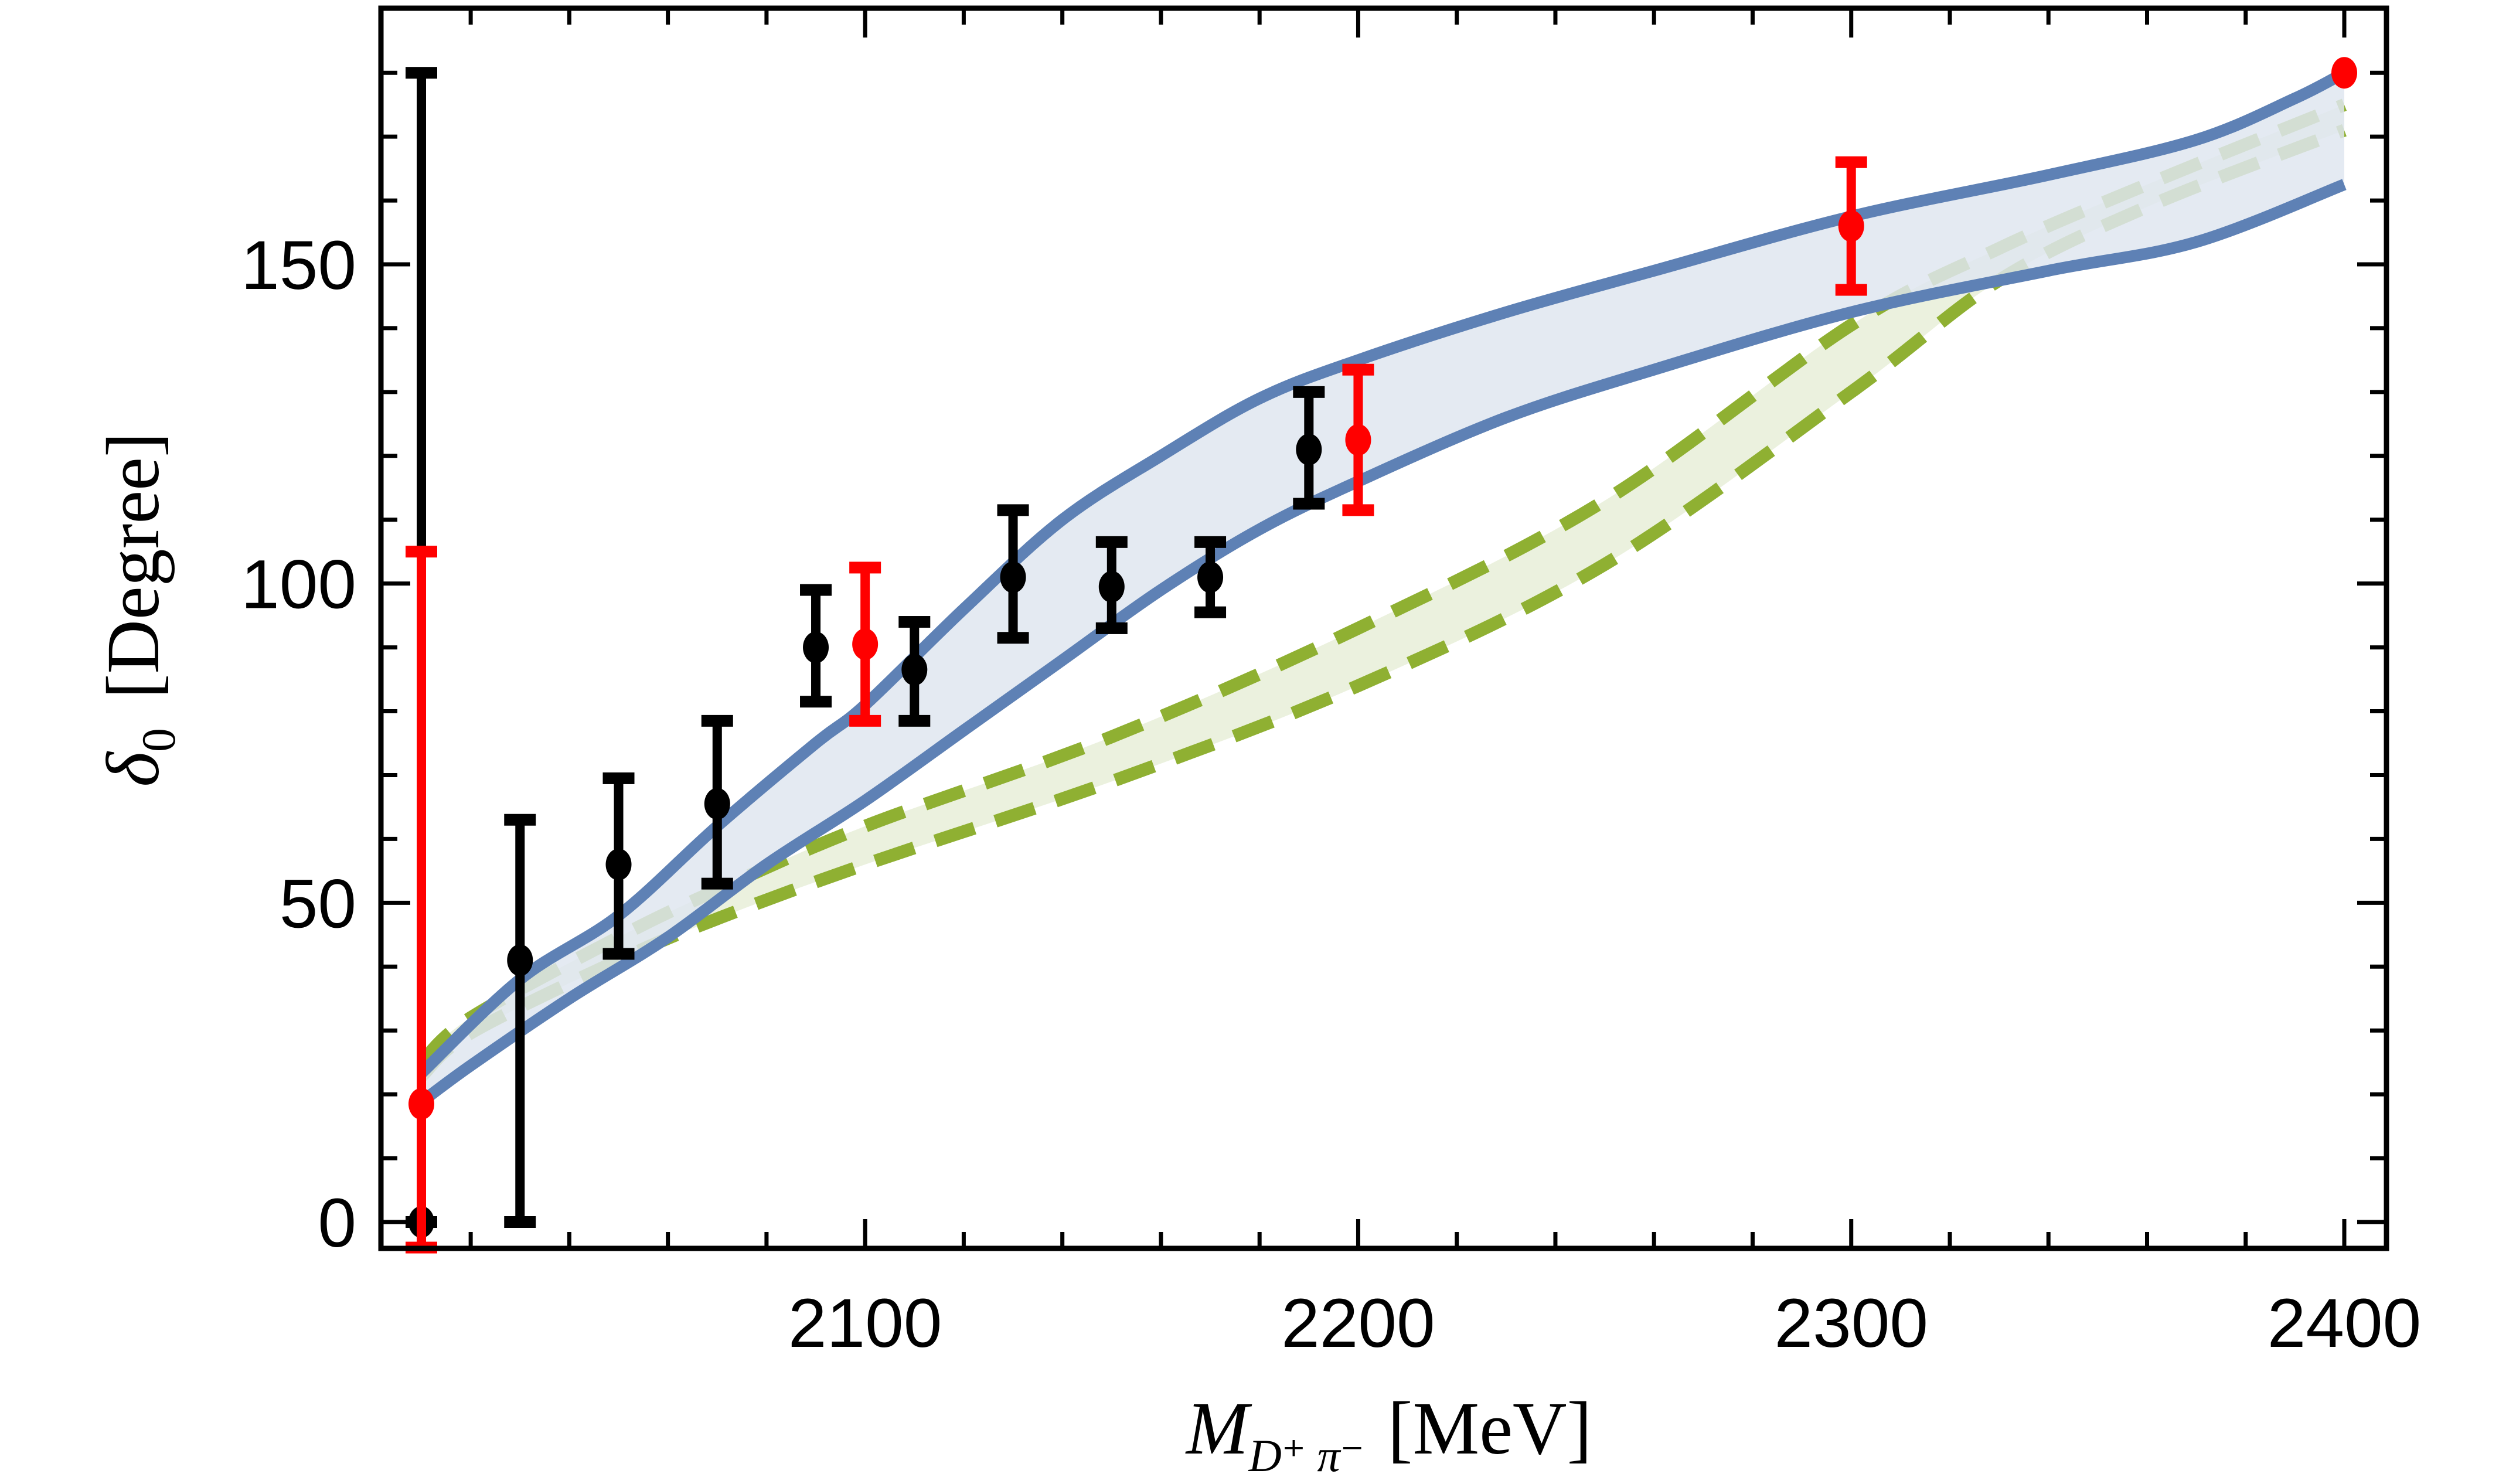  I want to click on y-axis-title-sub: 0, so click(158, 740).